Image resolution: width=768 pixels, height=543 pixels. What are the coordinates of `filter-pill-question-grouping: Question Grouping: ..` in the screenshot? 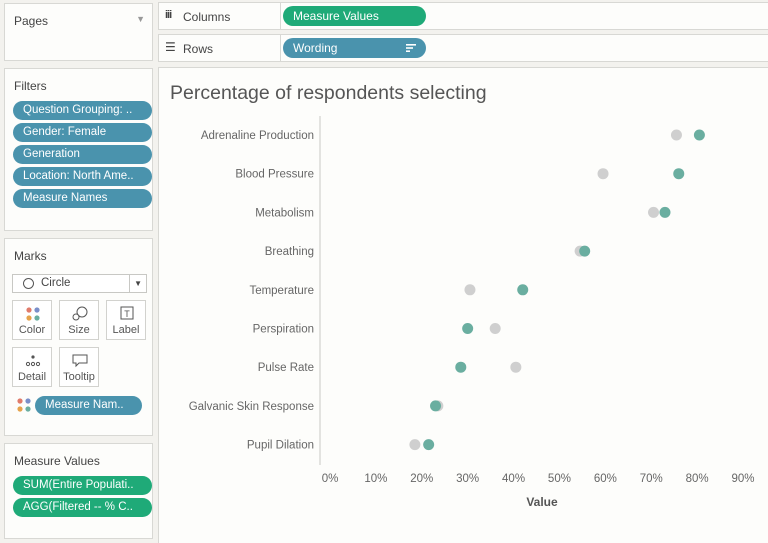 It's located at (82, 110).